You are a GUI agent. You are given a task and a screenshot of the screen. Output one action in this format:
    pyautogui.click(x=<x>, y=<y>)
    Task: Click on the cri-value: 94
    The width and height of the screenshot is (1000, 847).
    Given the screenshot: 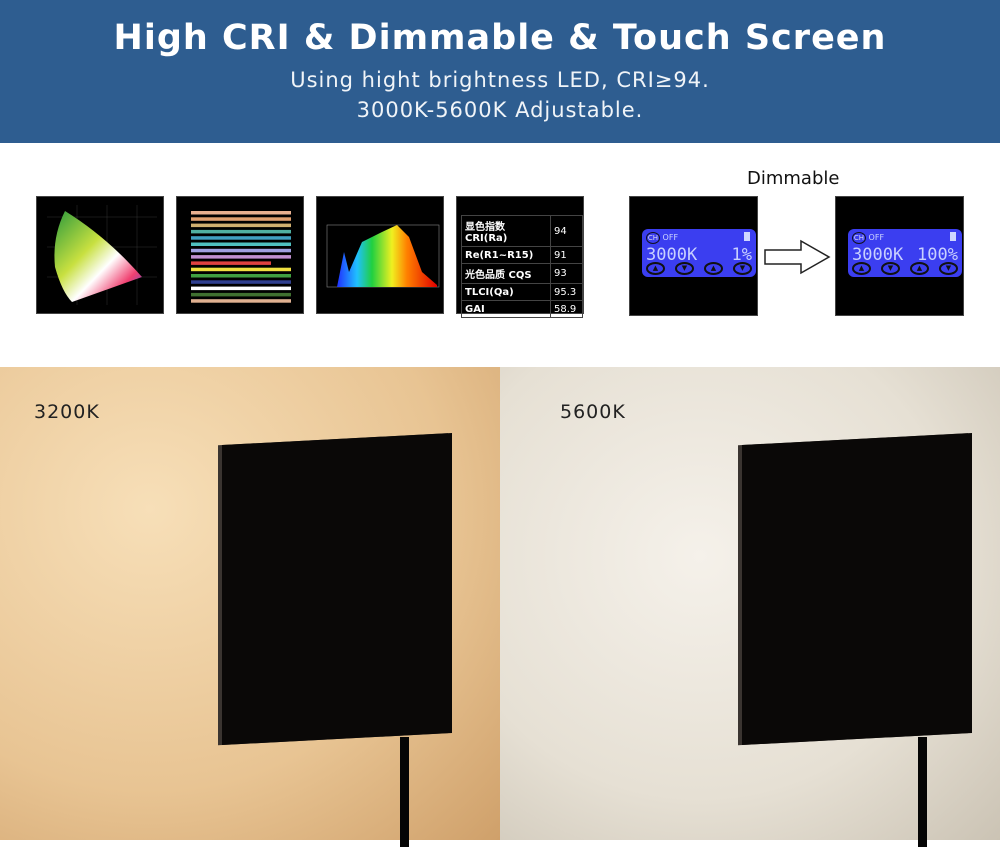 What is the action you would take?
    pyautogui.click(x=566, y=231)
    